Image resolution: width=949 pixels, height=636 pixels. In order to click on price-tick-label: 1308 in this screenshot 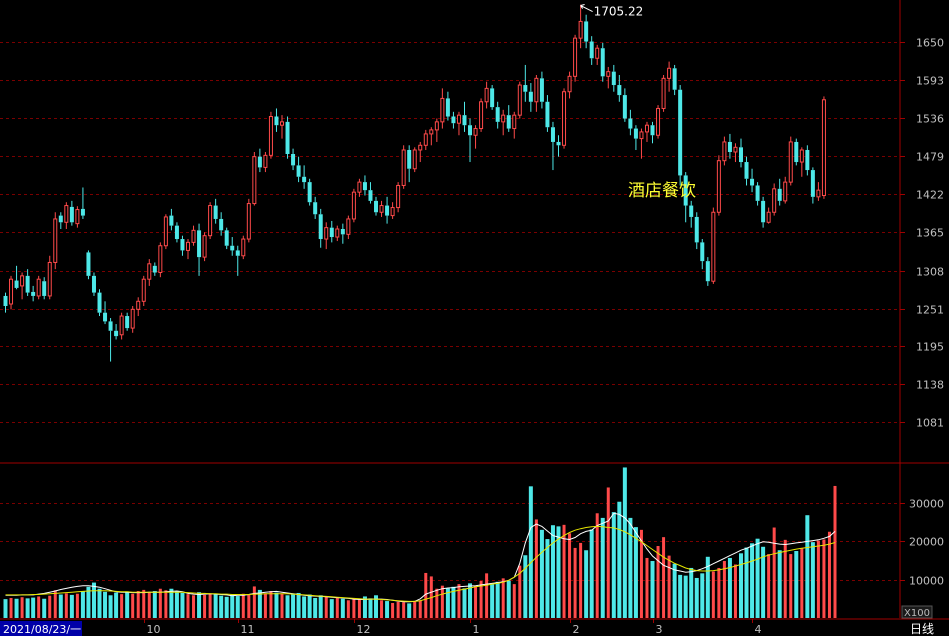, I will do `click(930, 272)`.